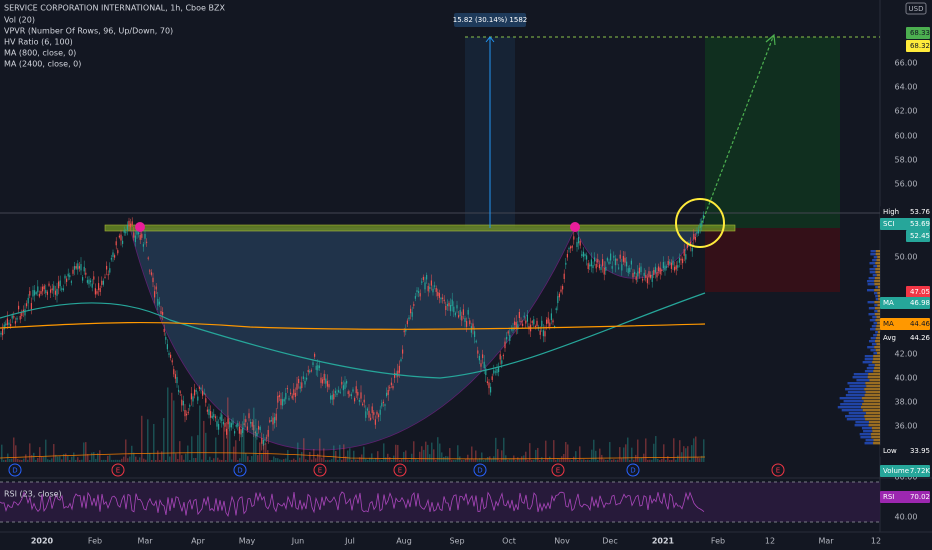 The image size is (932, 550). I want to click on time-label: Dec, so click(609, 541).